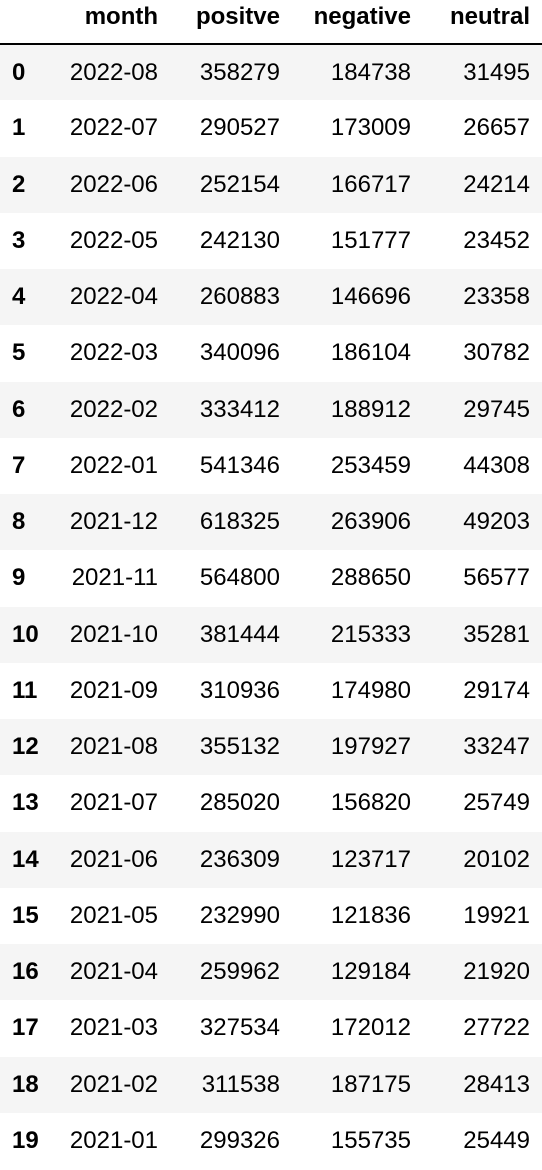 This screenshot has height=1170, width=542. I want to click on cell-positve: 259962, so click(239, 972).